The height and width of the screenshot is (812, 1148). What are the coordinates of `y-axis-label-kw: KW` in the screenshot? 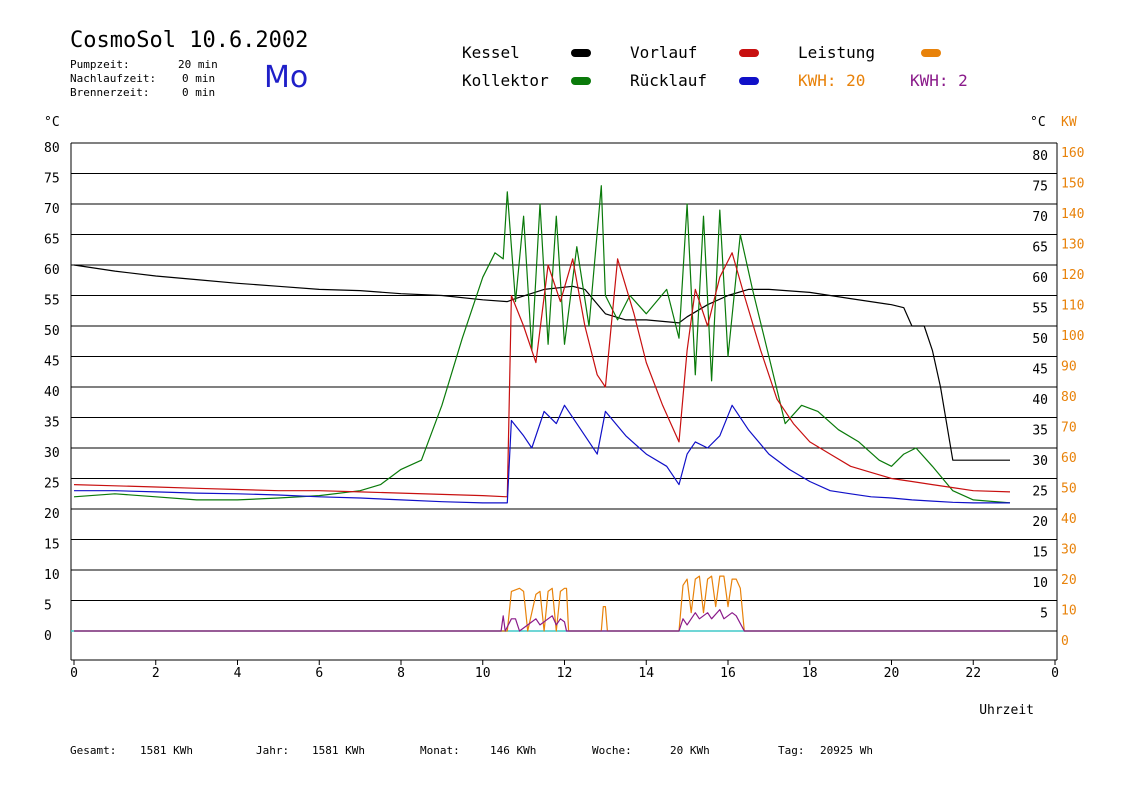 It's located at (1069, 122).